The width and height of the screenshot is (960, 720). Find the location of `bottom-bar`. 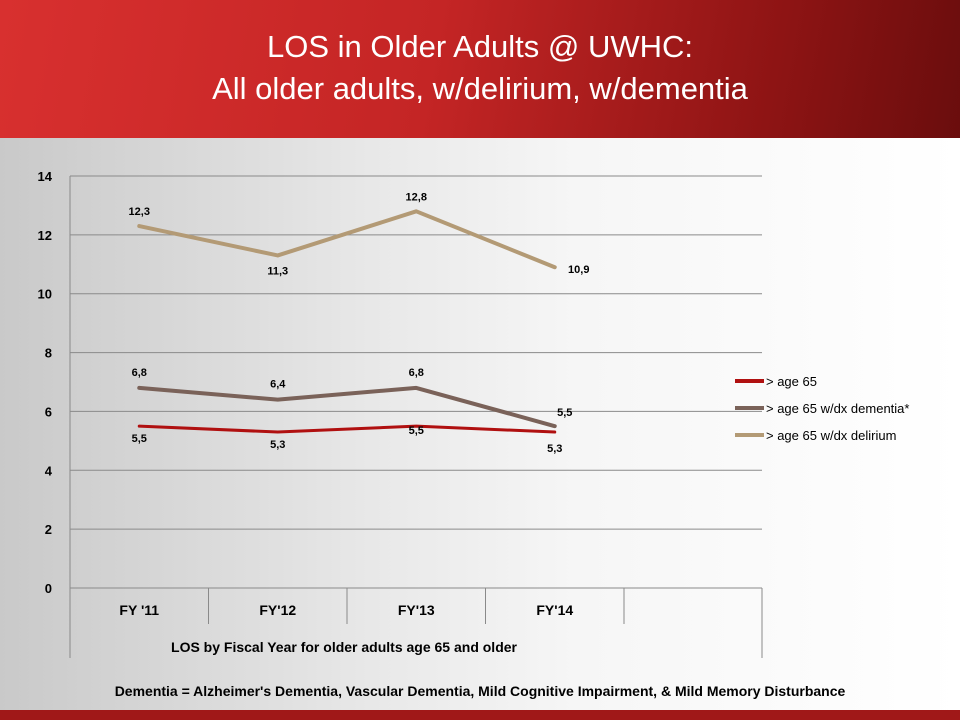

bottom-bar is located at coordinates (480, 715).